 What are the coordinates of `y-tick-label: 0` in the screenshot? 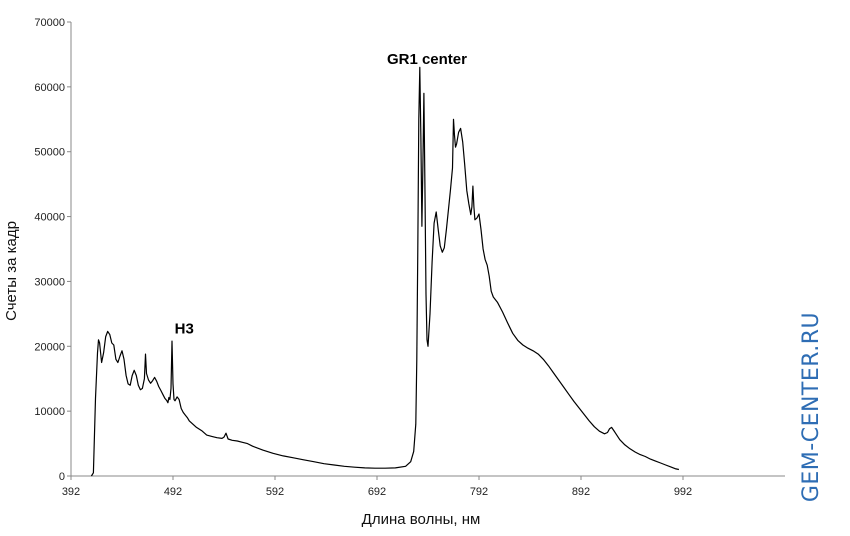 It's located at (62, 477).